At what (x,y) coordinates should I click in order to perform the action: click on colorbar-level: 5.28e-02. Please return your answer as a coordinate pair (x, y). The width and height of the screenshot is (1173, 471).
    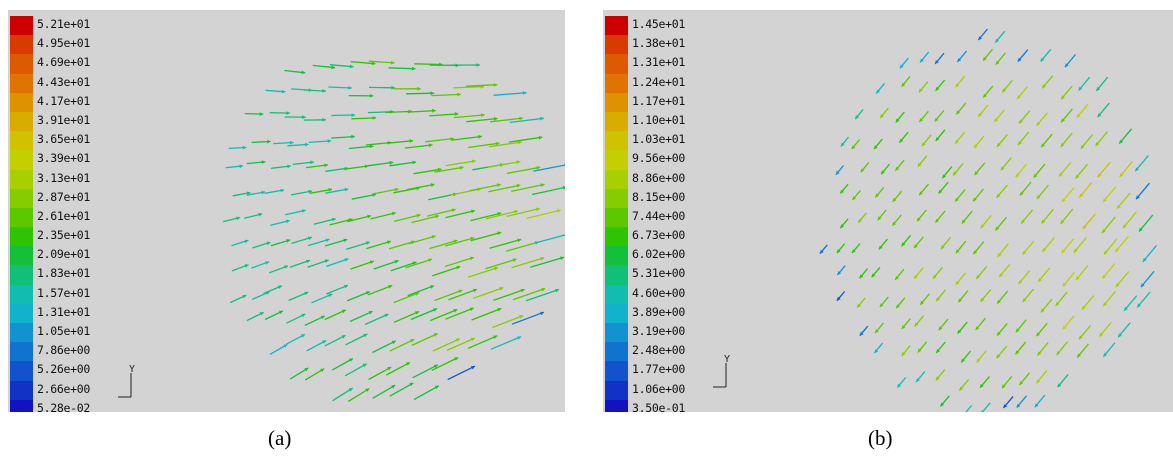
    Looking at the image, I should click on (62, 405).